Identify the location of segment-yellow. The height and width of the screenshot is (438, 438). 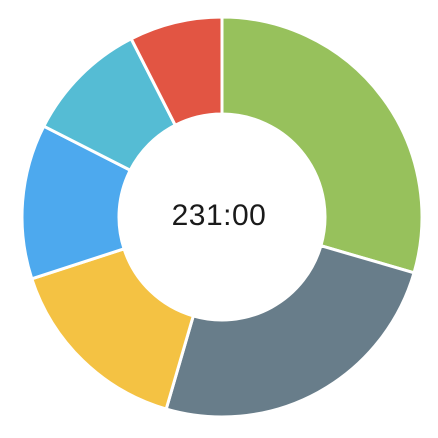
(112, 329).